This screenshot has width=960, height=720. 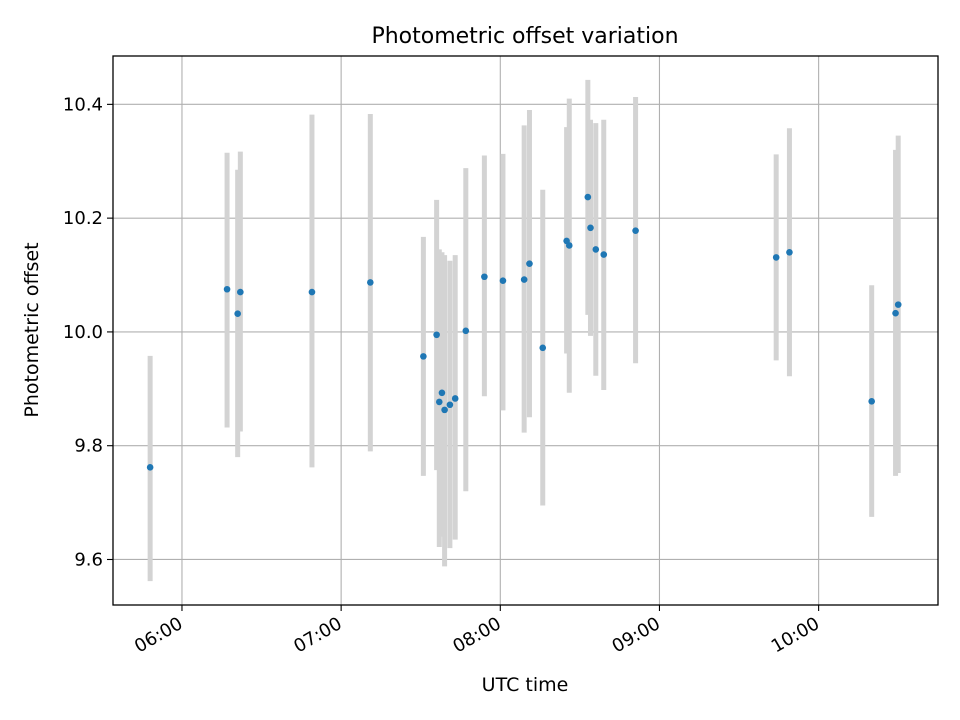 I want to click on y-tick-label: 10.4, so click(x=83, y=104).